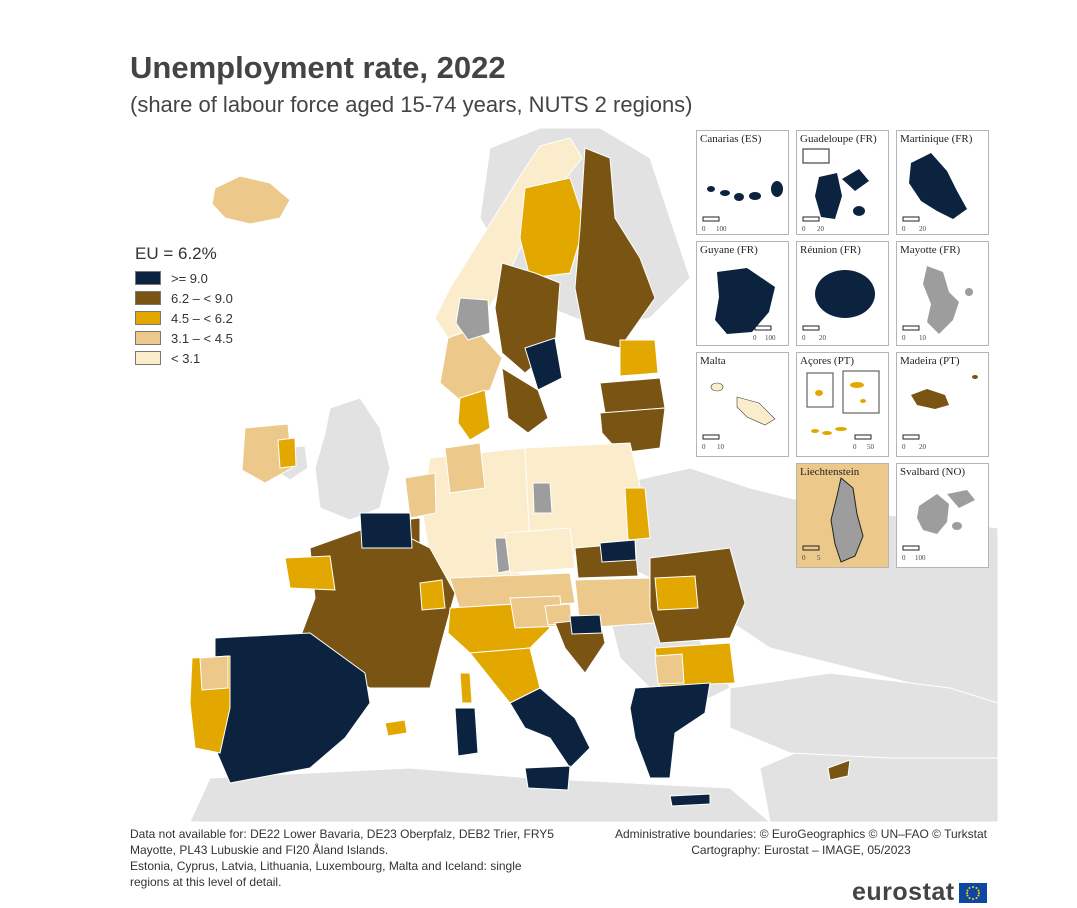  Describe the element at coordinates (713, 361) in the screenshot. I see `inset-label: Malta` at that location.